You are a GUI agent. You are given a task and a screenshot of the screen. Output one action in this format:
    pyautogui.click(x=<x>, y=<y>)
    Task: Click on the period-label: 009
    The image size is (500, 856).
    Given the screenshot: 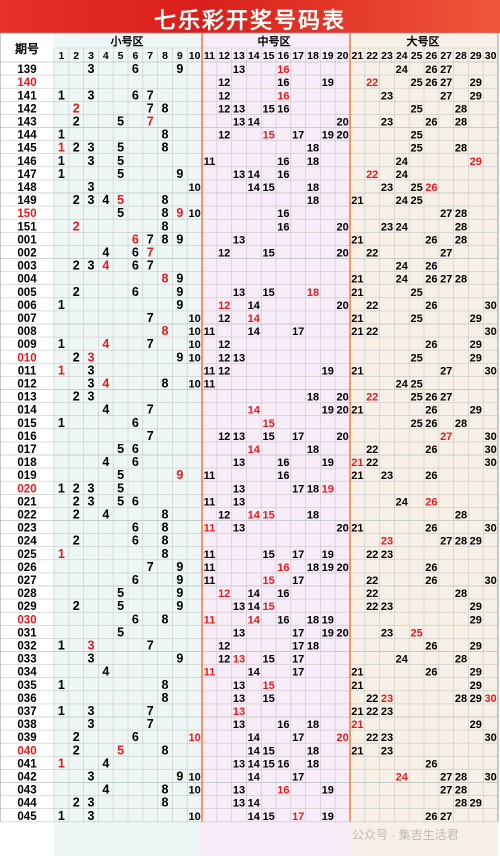 What is the action you would take?
    pyautogui.click(x=26, y=345)
    